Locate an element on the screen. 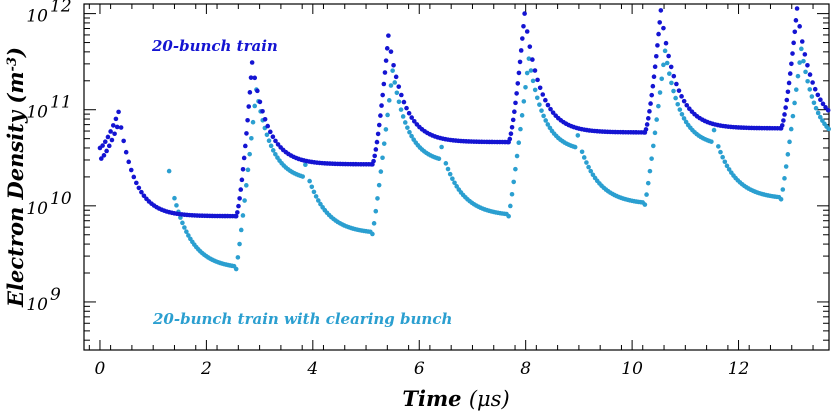 This screenshot has height=414, width=831. y-axis-title-unit-exp: -3 is located at coordinates (12, 64).